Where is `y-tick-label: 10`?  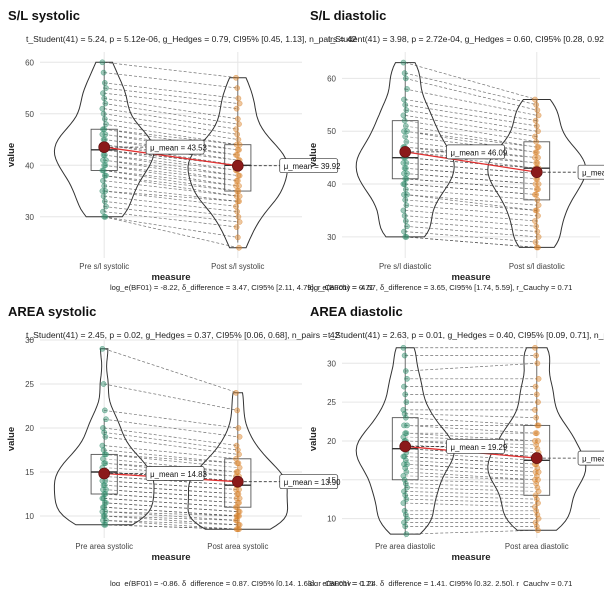 y-tick-label: 10 is located at coordinates (331, 519).